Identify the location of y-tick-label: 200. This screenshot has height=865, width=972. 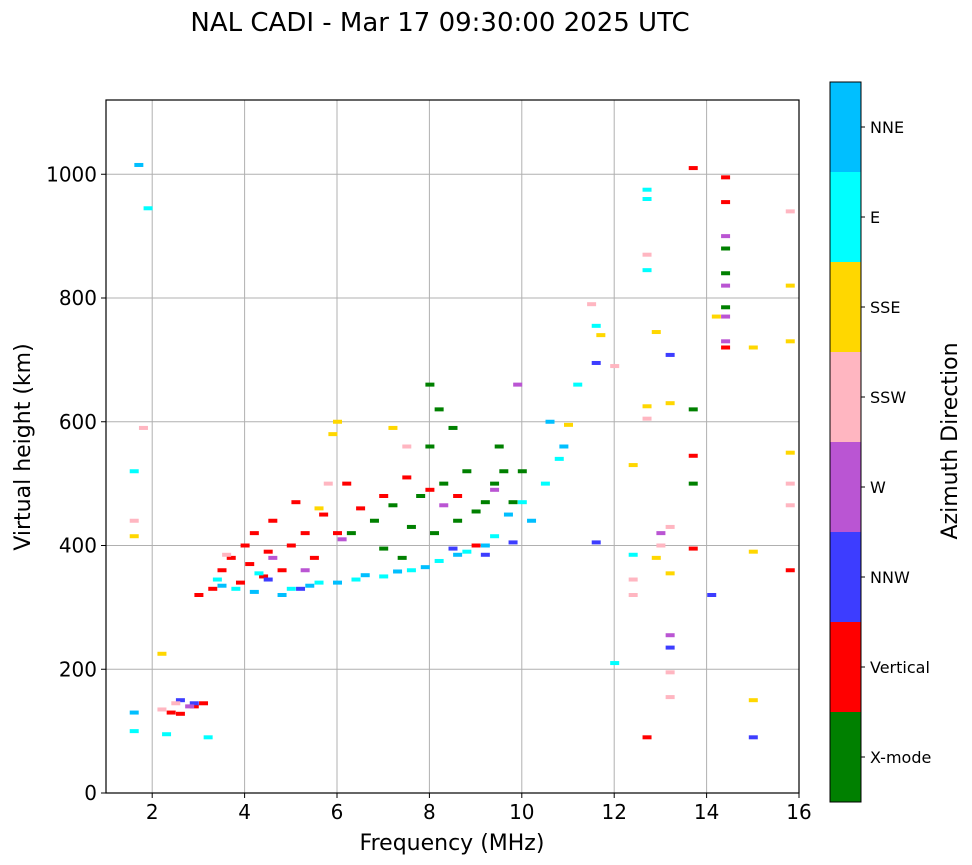
(78, 669).